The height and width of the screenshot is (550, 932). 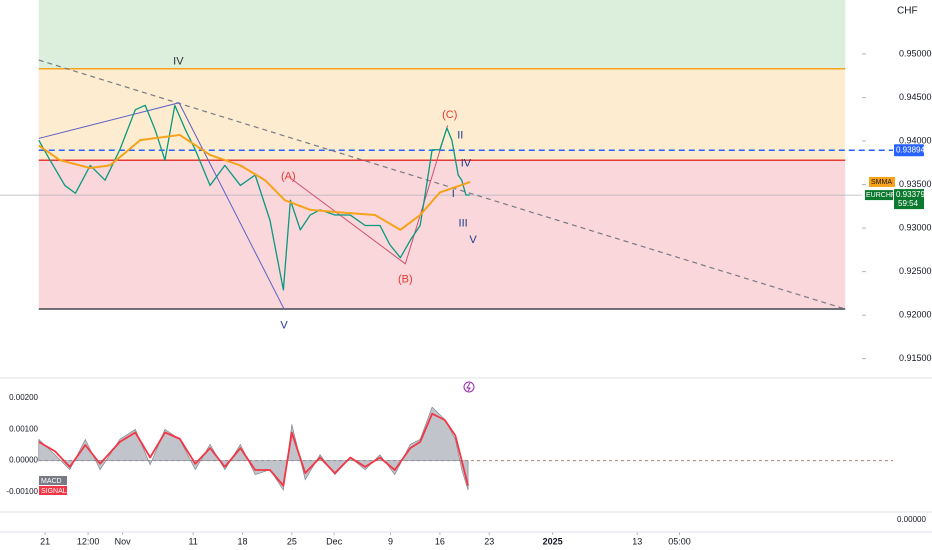 I want to click on x-tick-label: Nov, so click(x=123, y=541).